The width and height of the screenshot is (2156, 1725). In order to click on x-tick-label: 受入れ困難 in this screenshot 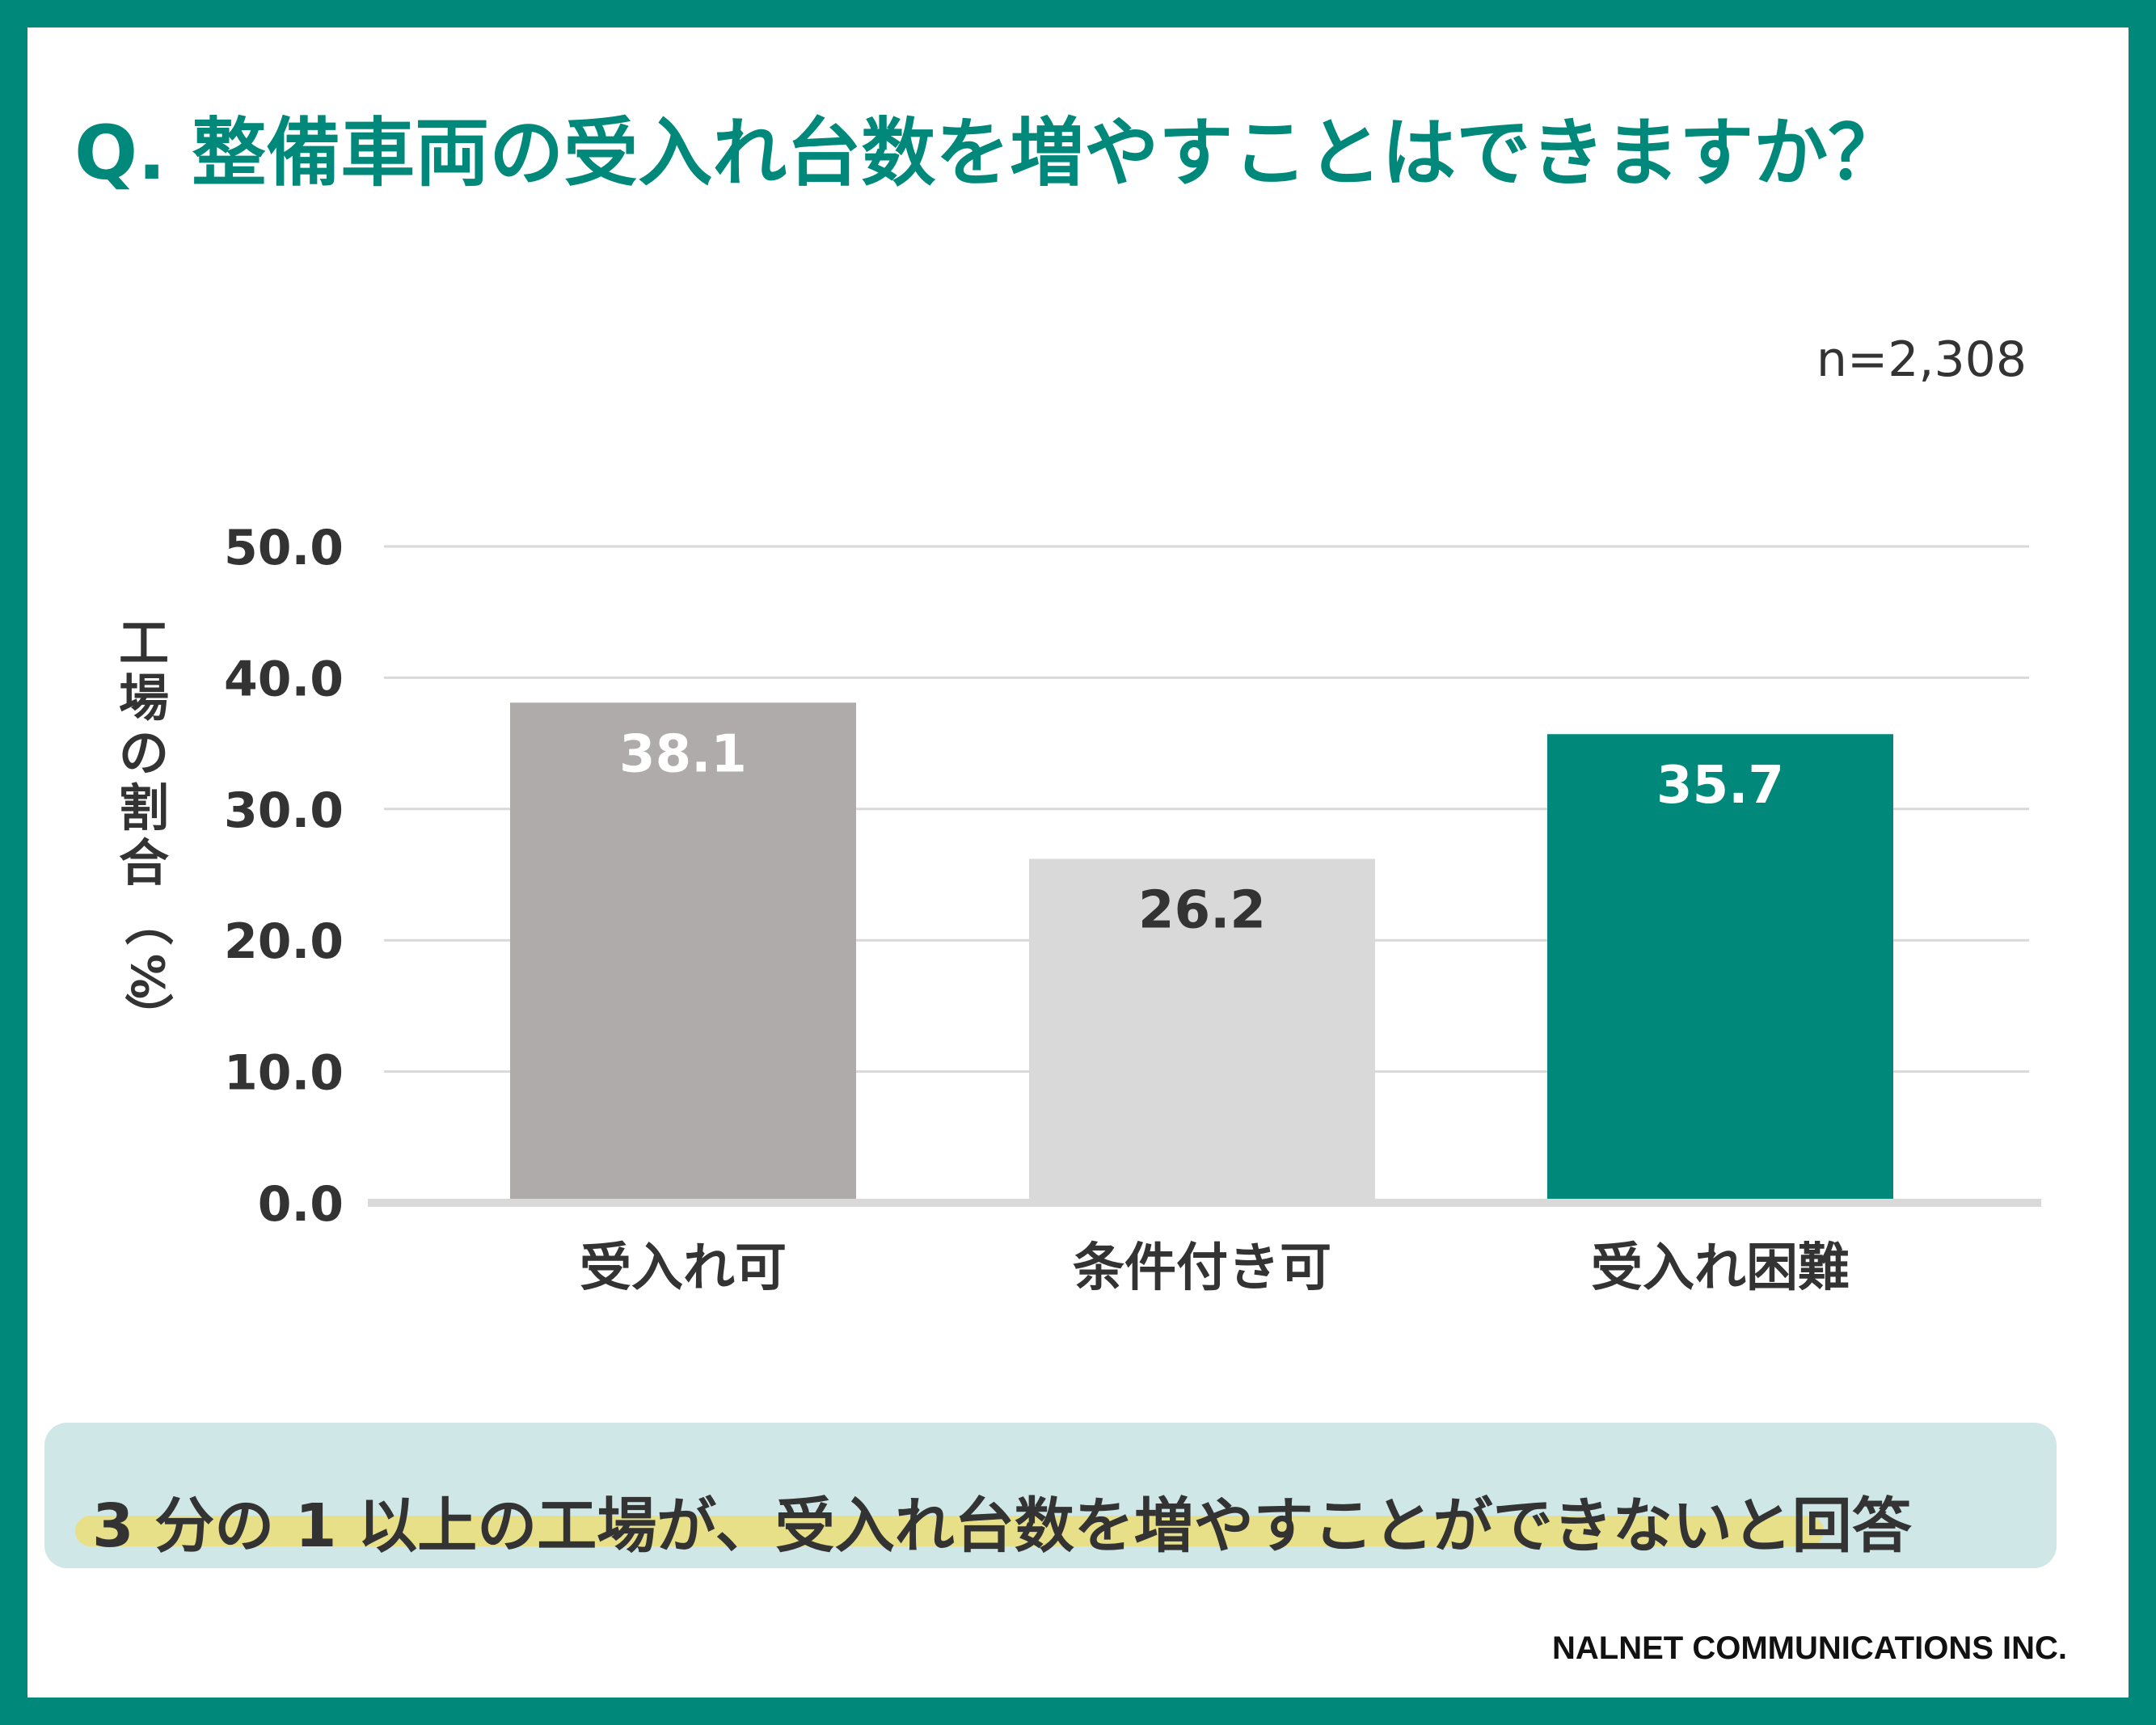, I will do `click(1721, 1268)`.